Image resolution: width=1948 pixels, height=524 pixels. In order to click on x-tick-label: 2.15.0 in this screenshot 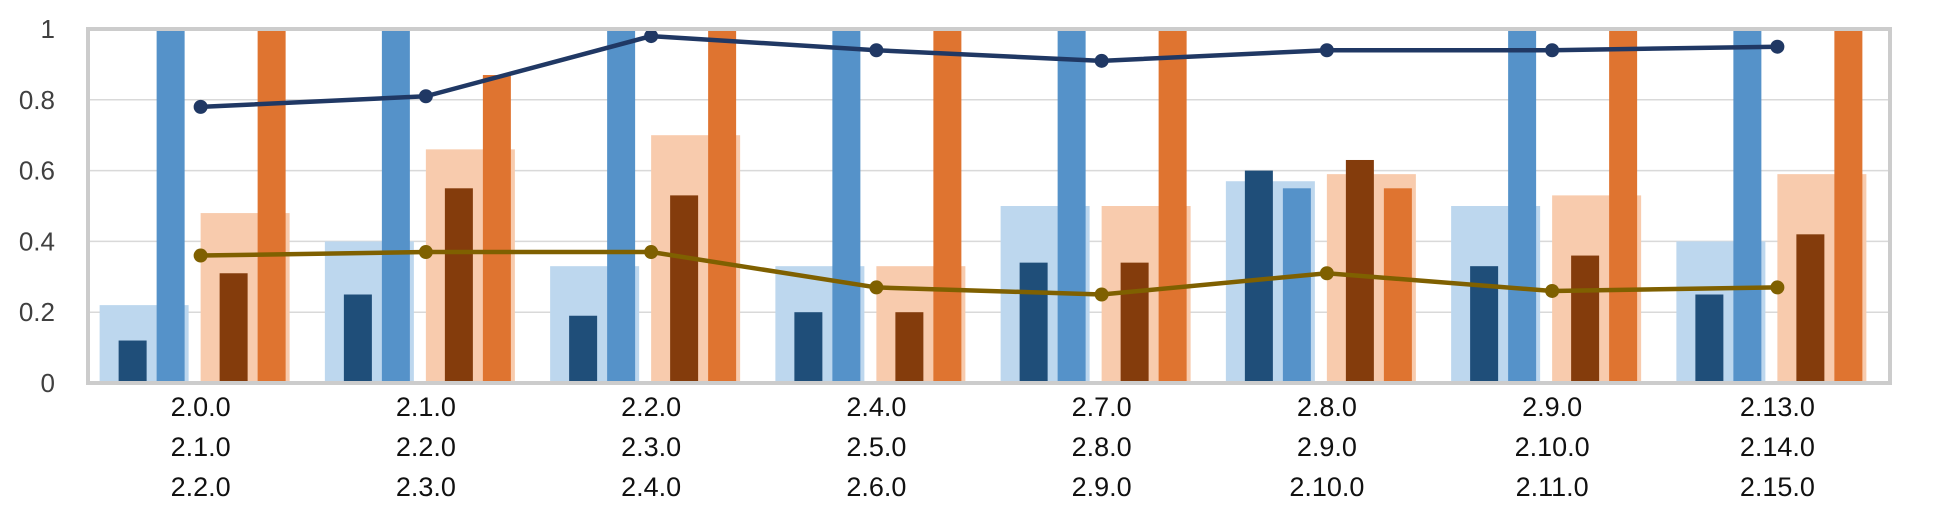, I will do `click(1777, 487)`.